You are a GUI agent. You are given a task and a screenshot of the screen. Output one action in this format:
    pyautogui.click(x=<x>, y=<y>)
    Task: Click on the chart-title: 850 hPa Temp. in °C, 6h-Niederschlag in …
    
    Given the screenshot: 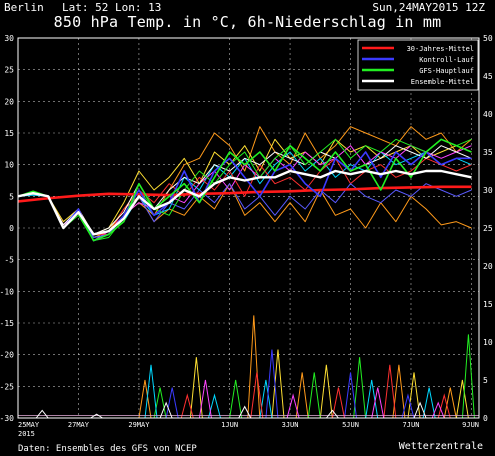 What is the action you would take?
    pyautogui.click(x=247, y=22)
    